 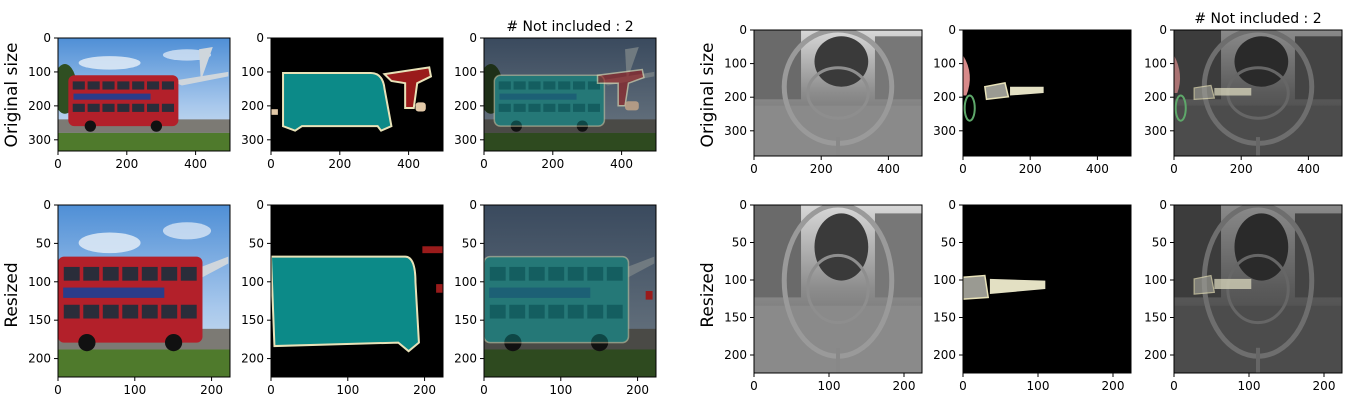 I want to click on overlay-plane-mask, so click(x=649, y=295).